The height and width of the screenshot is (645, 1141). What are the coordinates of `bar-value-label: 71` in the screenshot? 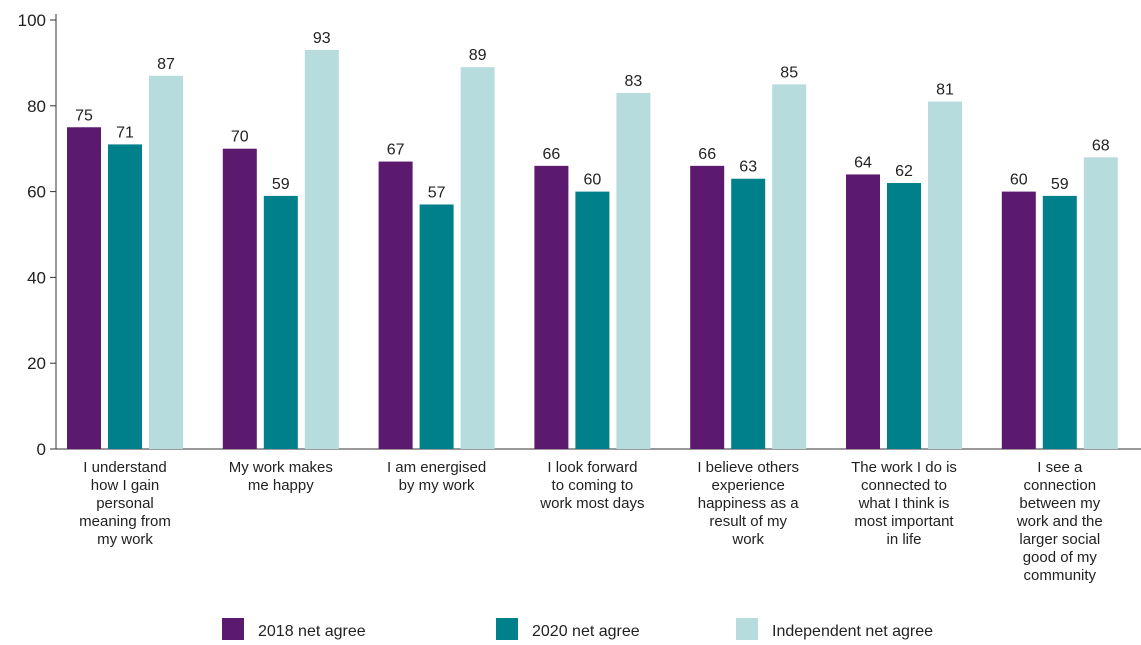 It's located at (125, 132).